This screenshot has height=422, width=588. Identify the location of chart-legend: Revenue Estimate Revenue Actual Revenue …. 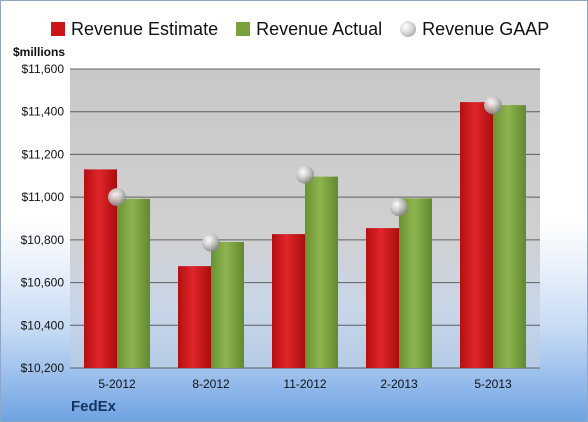
(314, 29).